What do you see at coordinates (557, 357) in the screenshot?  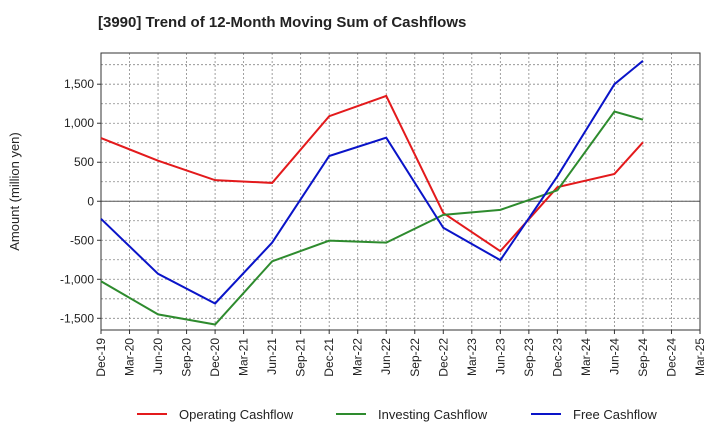 I see `x-tick-label: Dec-23` at bounding box center [557, 357].